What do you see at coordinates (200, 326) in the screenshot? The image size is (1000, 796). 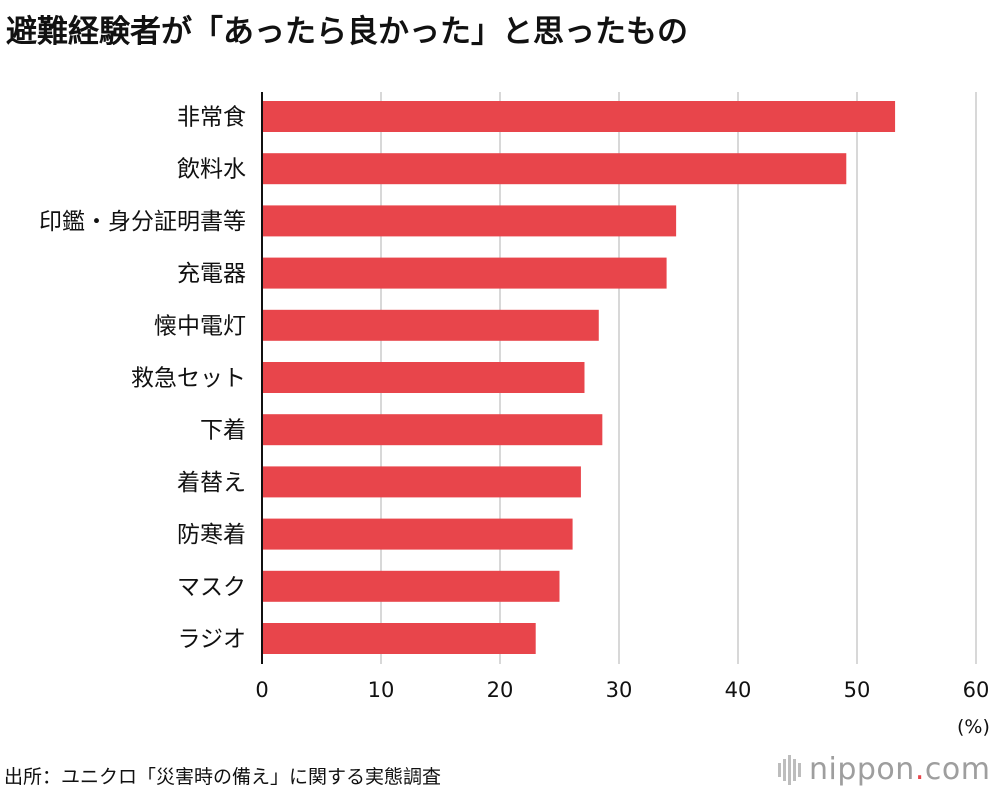 I see `category-label: 懐中電灯` at bounding box center [200, 326].